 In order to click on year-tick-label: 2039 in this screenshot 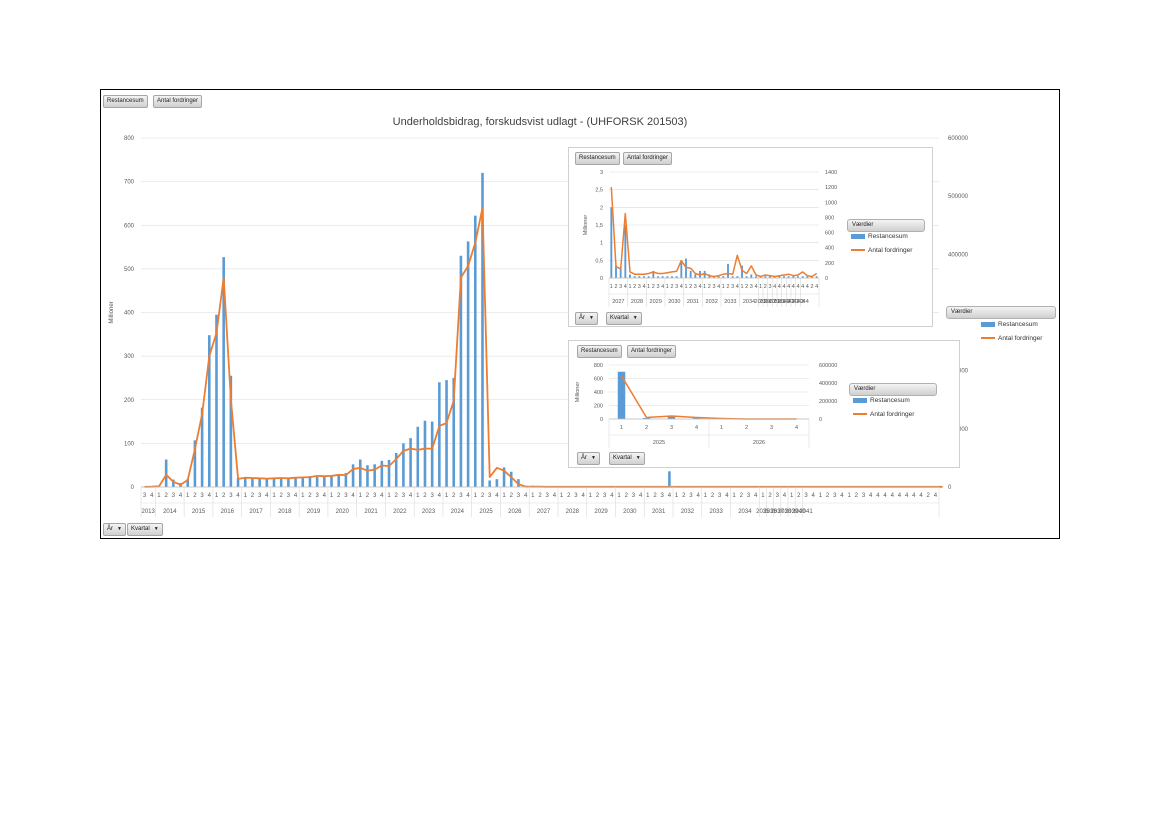, I will do `click(779, 302)`.